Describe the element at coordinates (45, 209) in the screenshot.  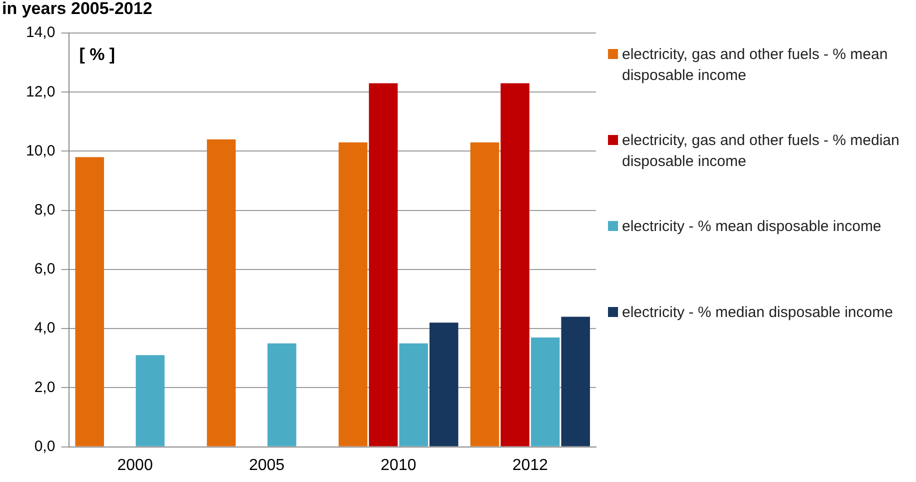
I see `y-tick-label: 8,0` at that location.